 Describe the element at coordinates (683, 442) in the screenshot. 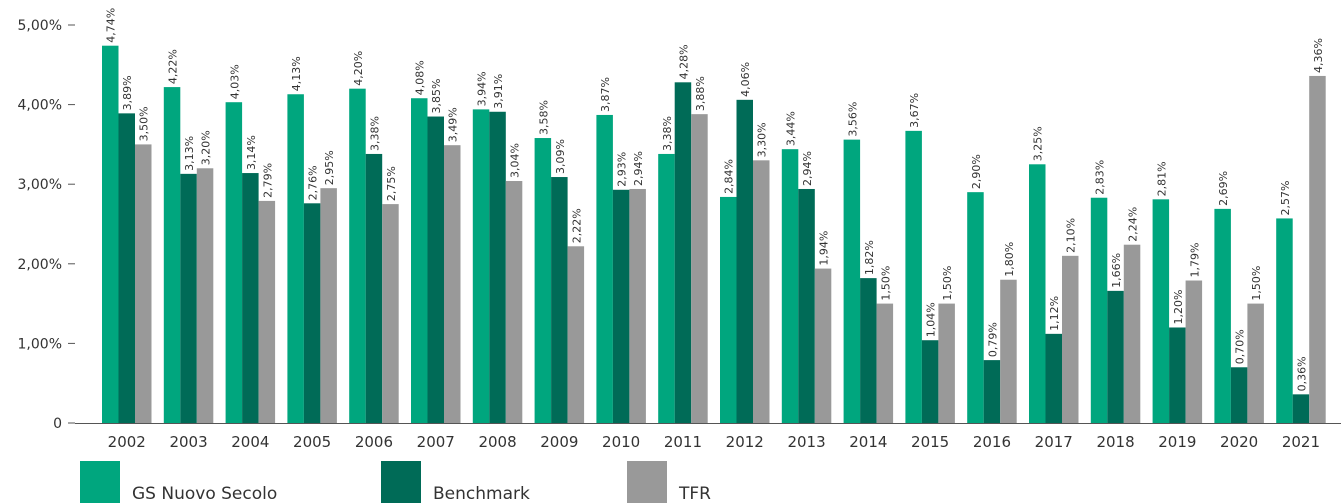

I see `x-tick-label: 2011` at that location.